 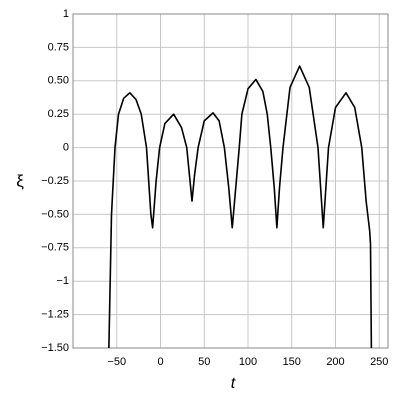 I want to click on y-tick-label: 0.75, so click(x=58, y=47).